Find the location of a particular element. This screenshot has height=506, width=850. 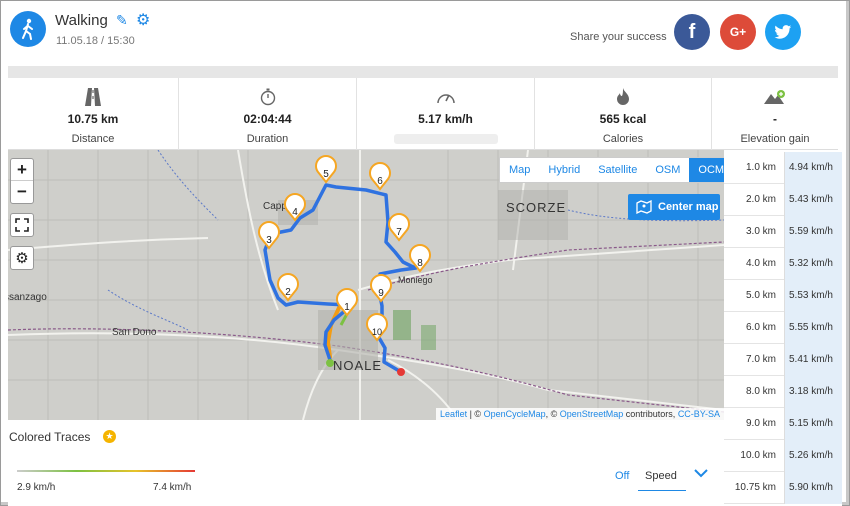

flame-icon is located at coordinates (623, 97).